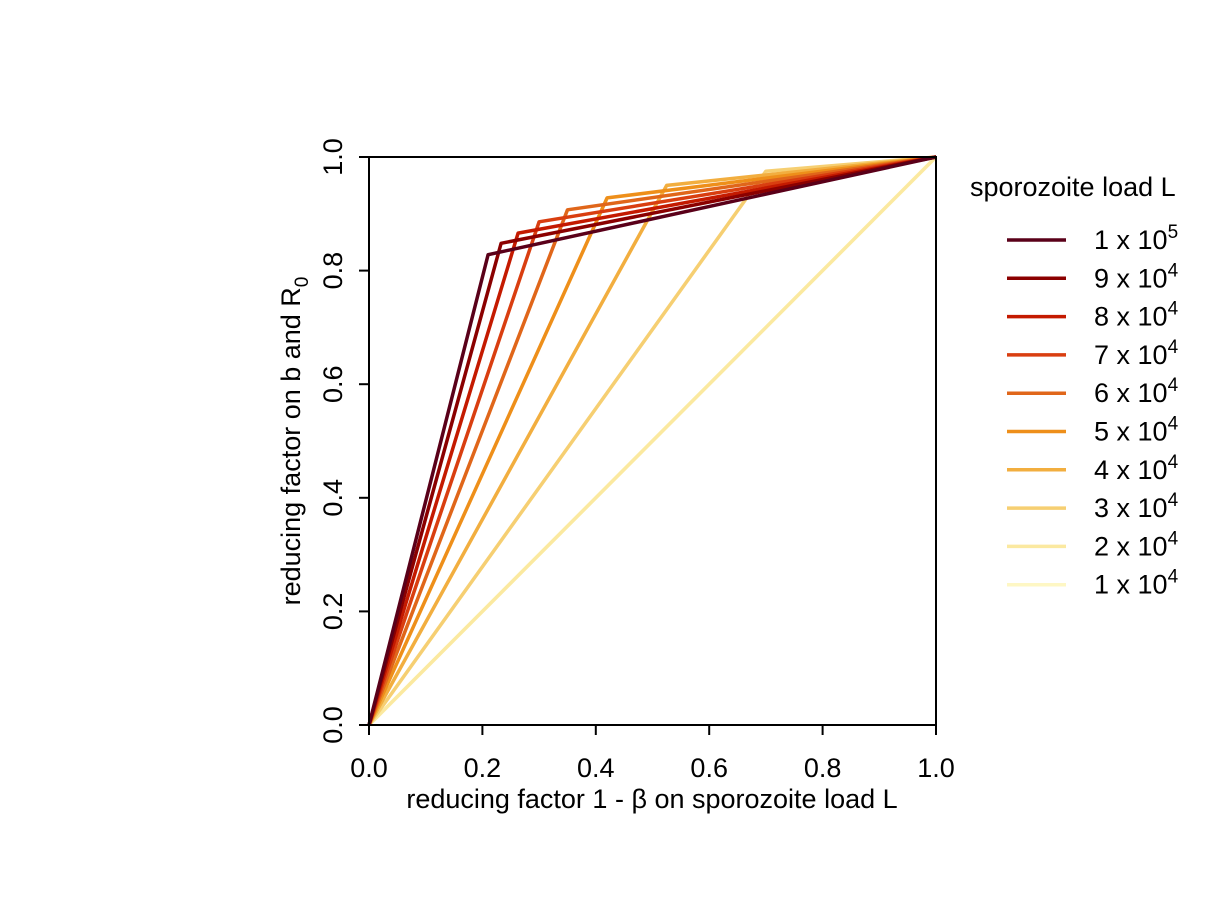 The height and width of the screenshot is (921, 1228). What do you see at coordinates (652, 754) in the screenshot?
I see `x-axis: 0.0 0.2 0.4 0.6 0.8 1.0` at bounding box center [652, 754].